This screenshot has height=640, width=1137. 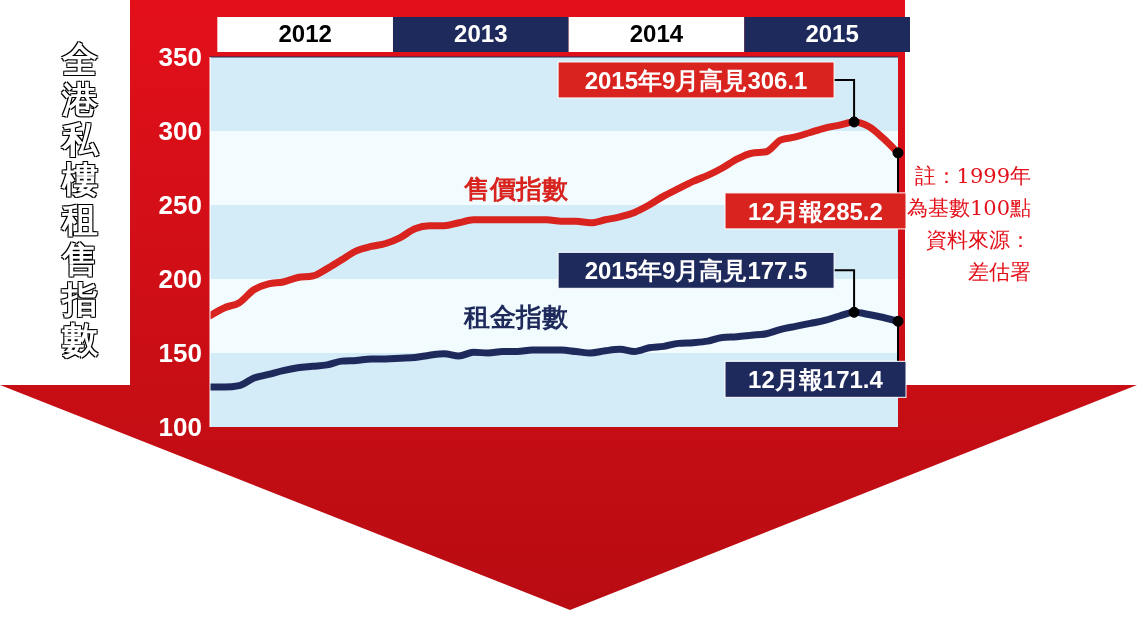 What do you see at coordinates (180, 427) in the screenshot?
I see `y-tick-label: 100` at bounding box center [180, 427].